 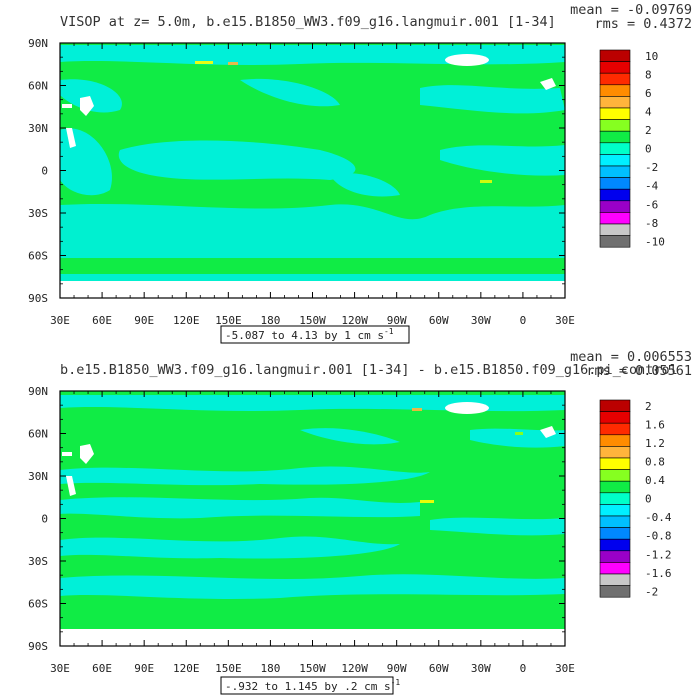 What do you see at coordinates (439, 320) in the screenshot?
I see `x-tick-label: 60W` at bounding box center [439, 320].